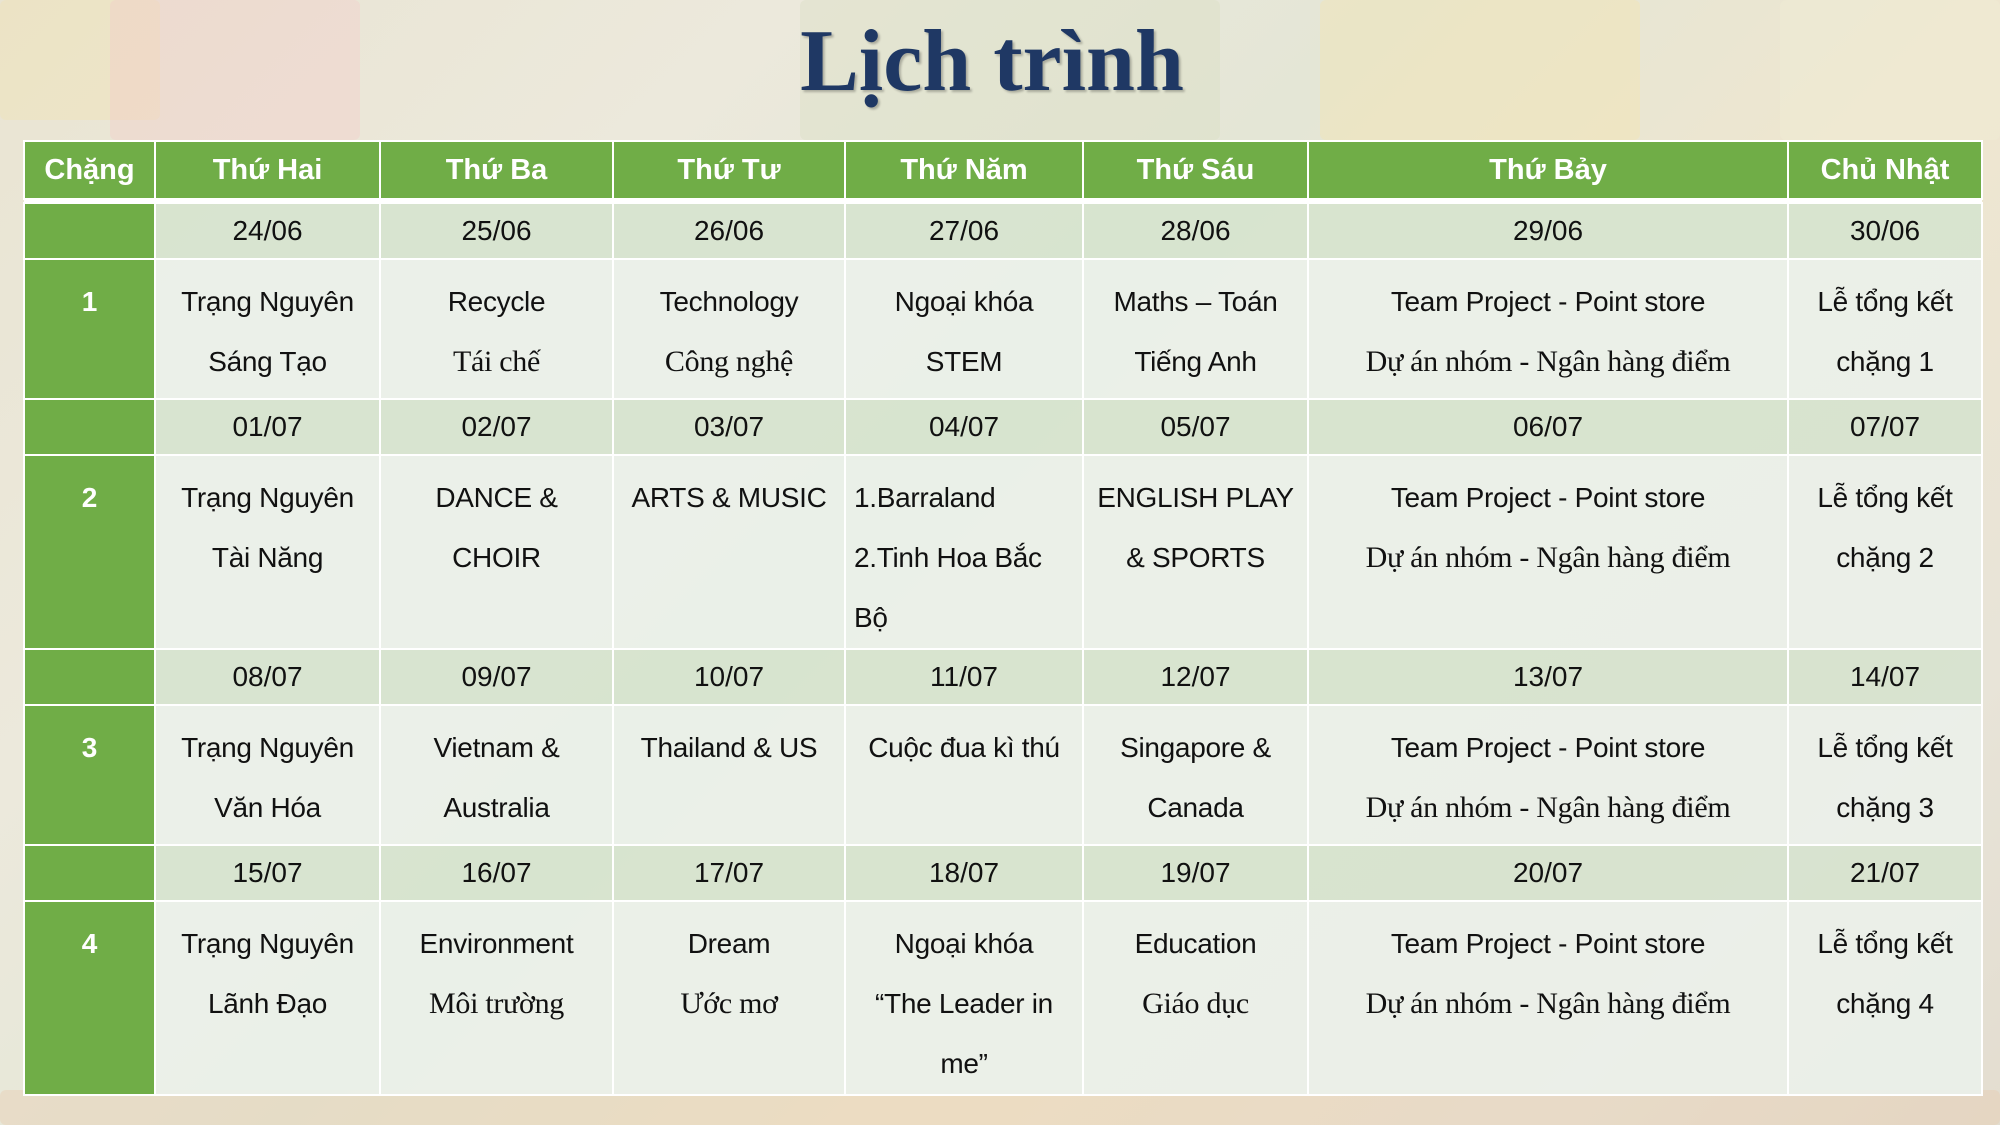 Image resolution: width=2000 pixels, height=1125 pixels. I want to click on date-cell: 04/07, so click(964, 427).